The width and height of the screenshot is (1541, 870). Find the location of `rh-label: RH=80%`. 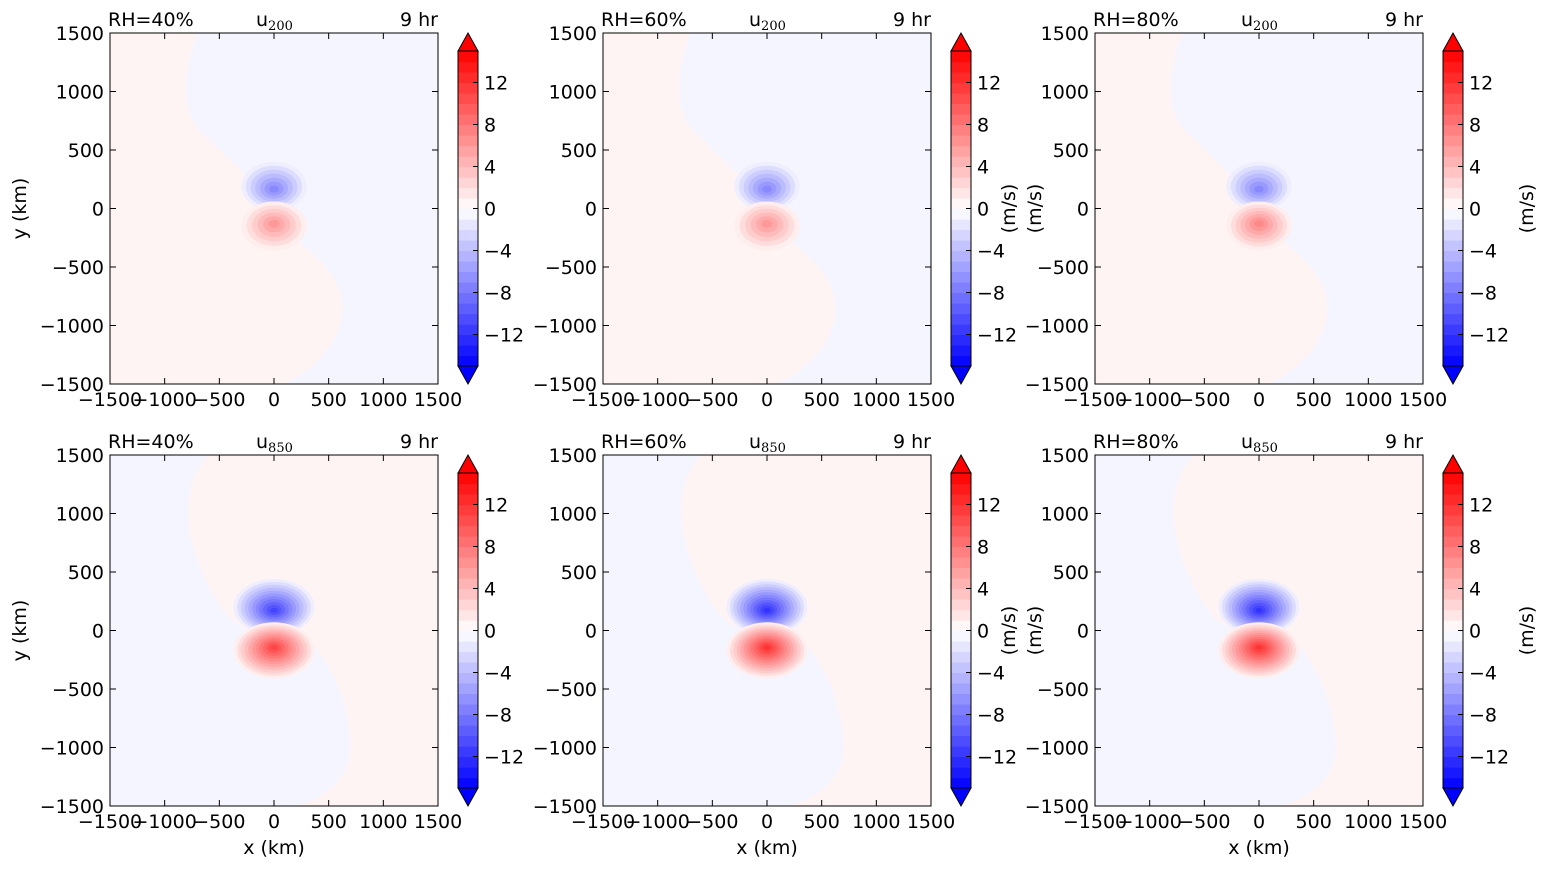

rh-label: RH=80% is located at coordinates (1136, 442).